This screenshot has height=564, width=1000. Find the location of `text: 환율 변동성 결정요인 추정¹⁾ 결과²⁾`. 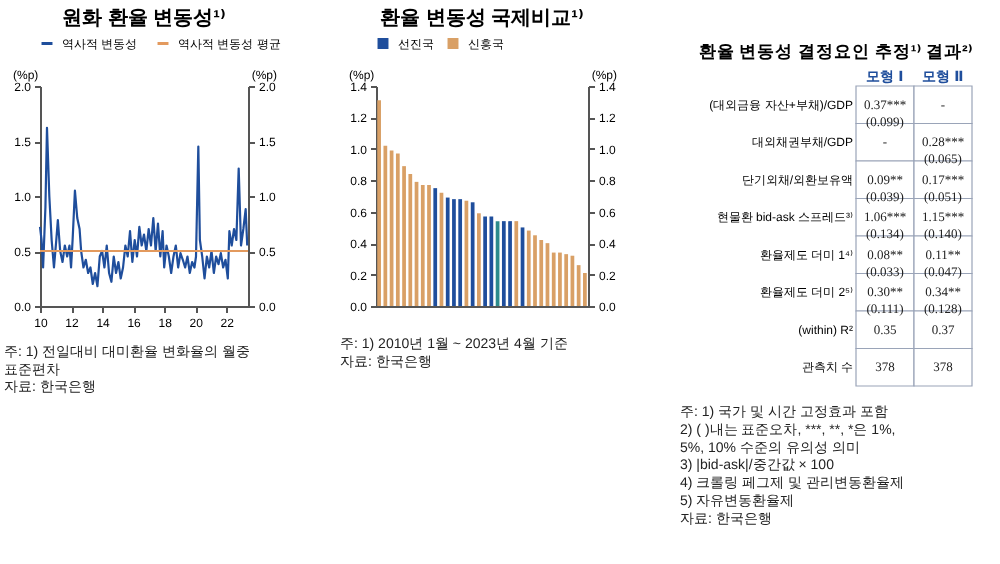

text: 환율 변동성 결정요인 추정¹⁾ 결과²⁾ is located at coordinates (835, 51).